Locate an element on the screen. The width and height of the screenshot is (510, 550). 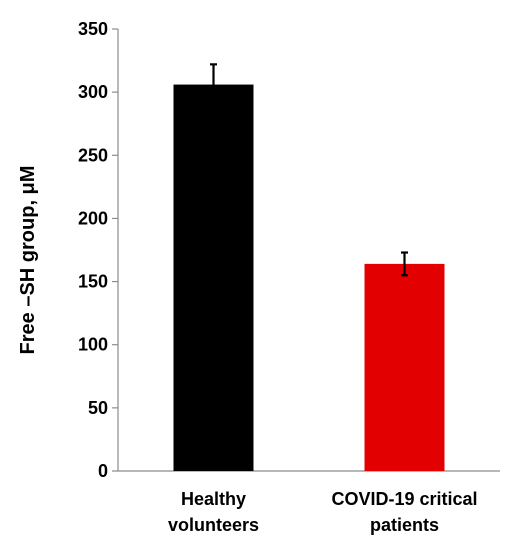
y-axis-title-group: Free –SH group, μM is located at coordinates (28, 260).